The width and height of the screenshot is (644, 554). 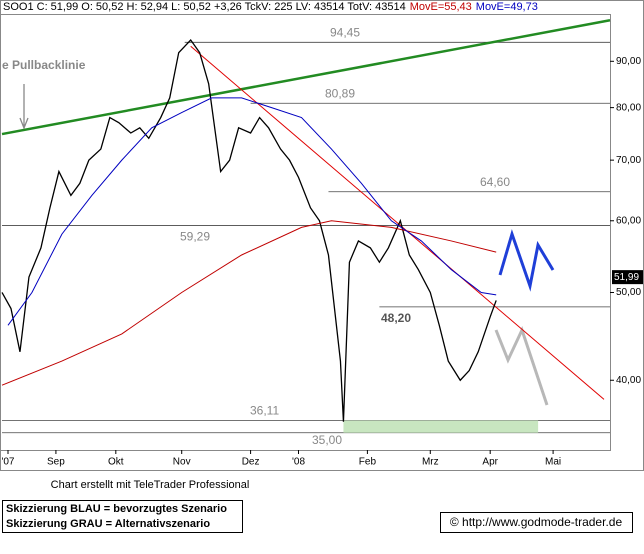 What do you see at coordinates (526, 260) in the screenshot?
I see `scenario-blue` at bounding box center [526, 260].